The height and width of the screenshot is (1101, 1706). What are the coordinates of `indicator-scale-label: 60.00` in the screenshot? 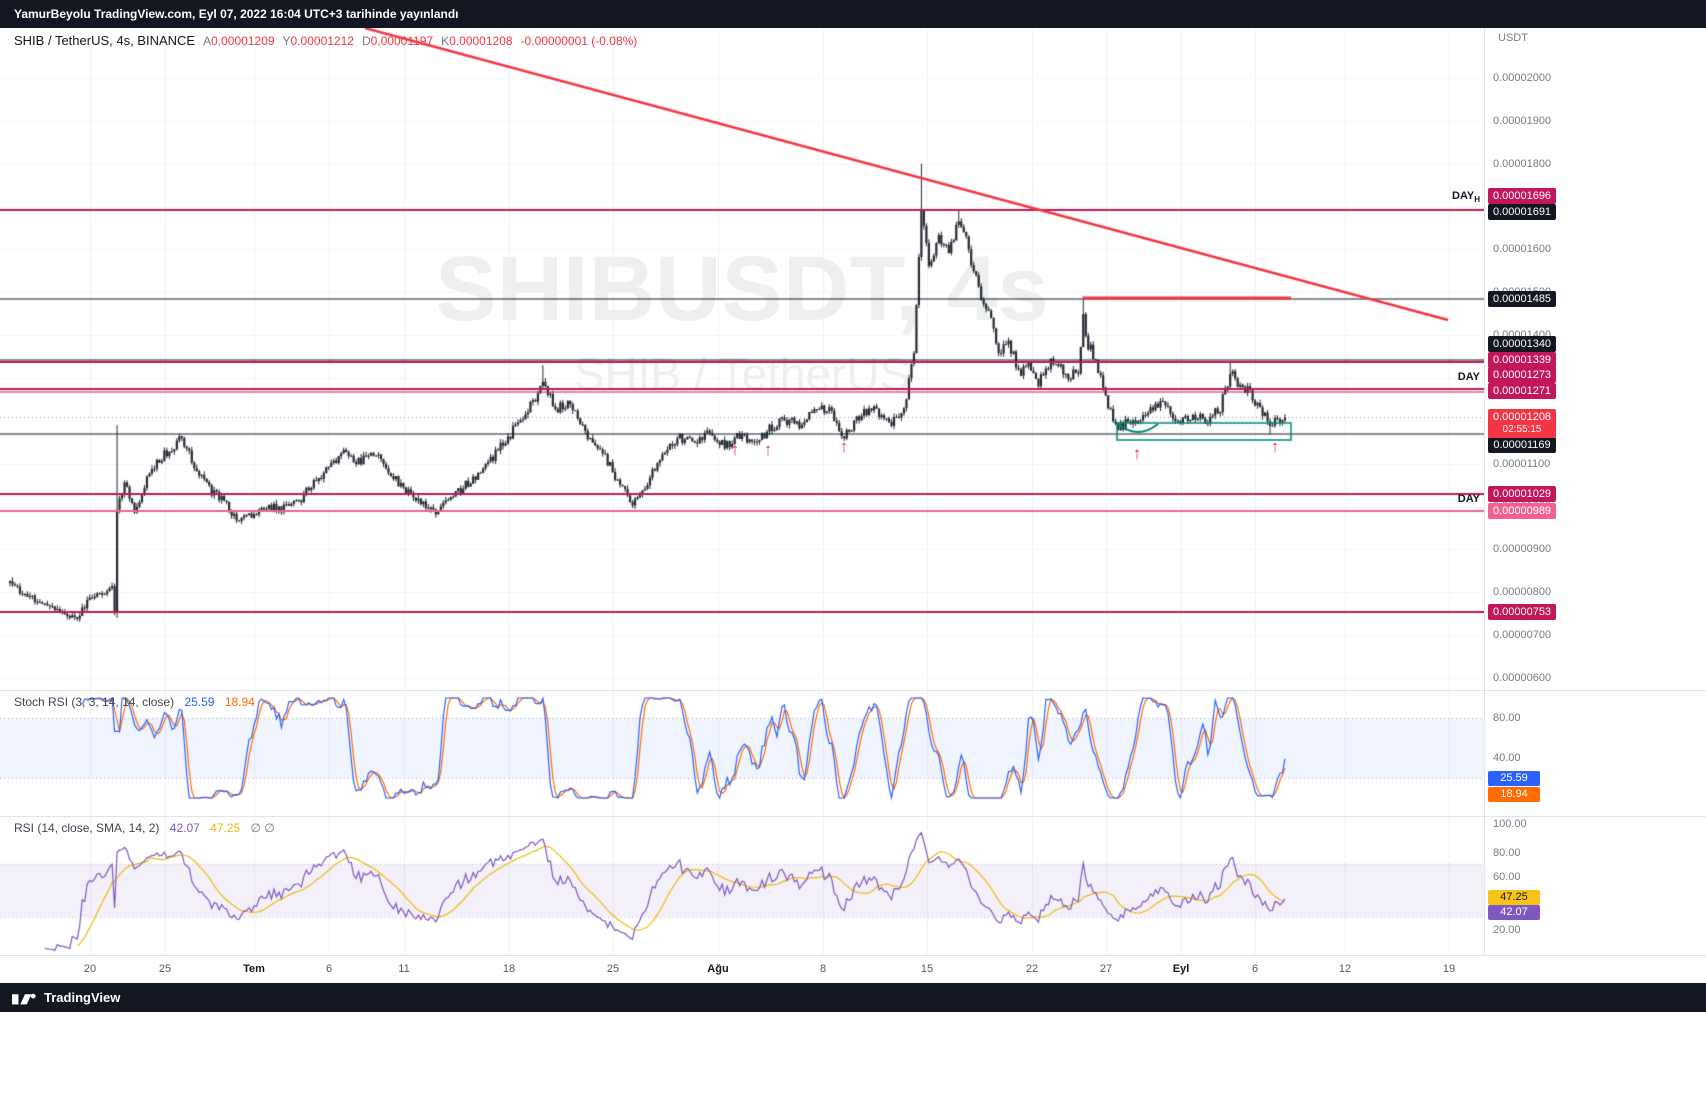 It's located at (1507, 877).